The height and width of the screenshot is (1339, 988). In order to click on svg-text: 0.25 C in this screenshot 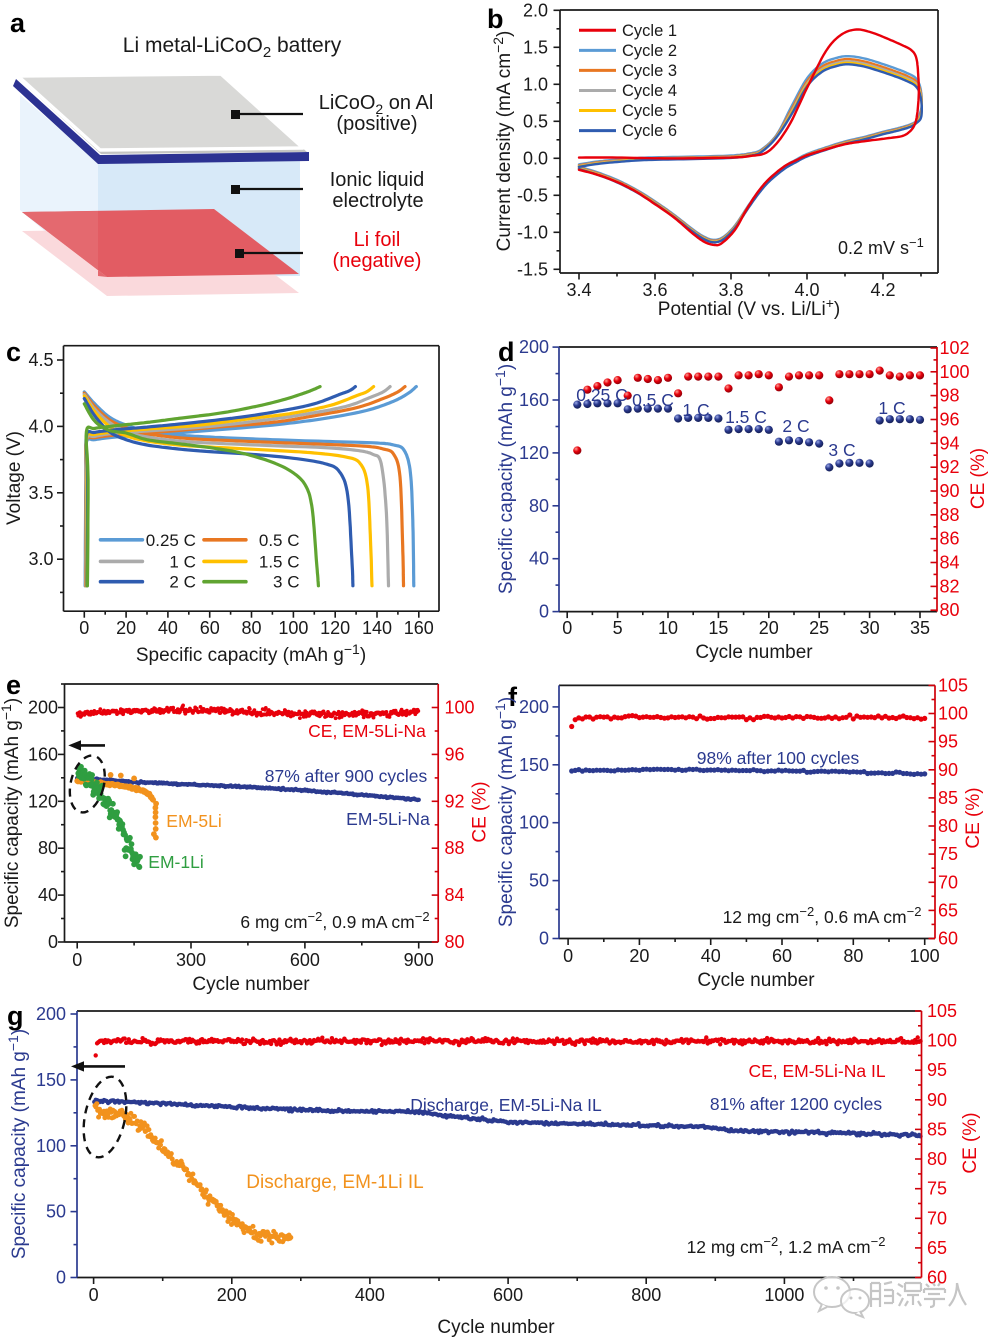, I will do `click(171, 540)`.